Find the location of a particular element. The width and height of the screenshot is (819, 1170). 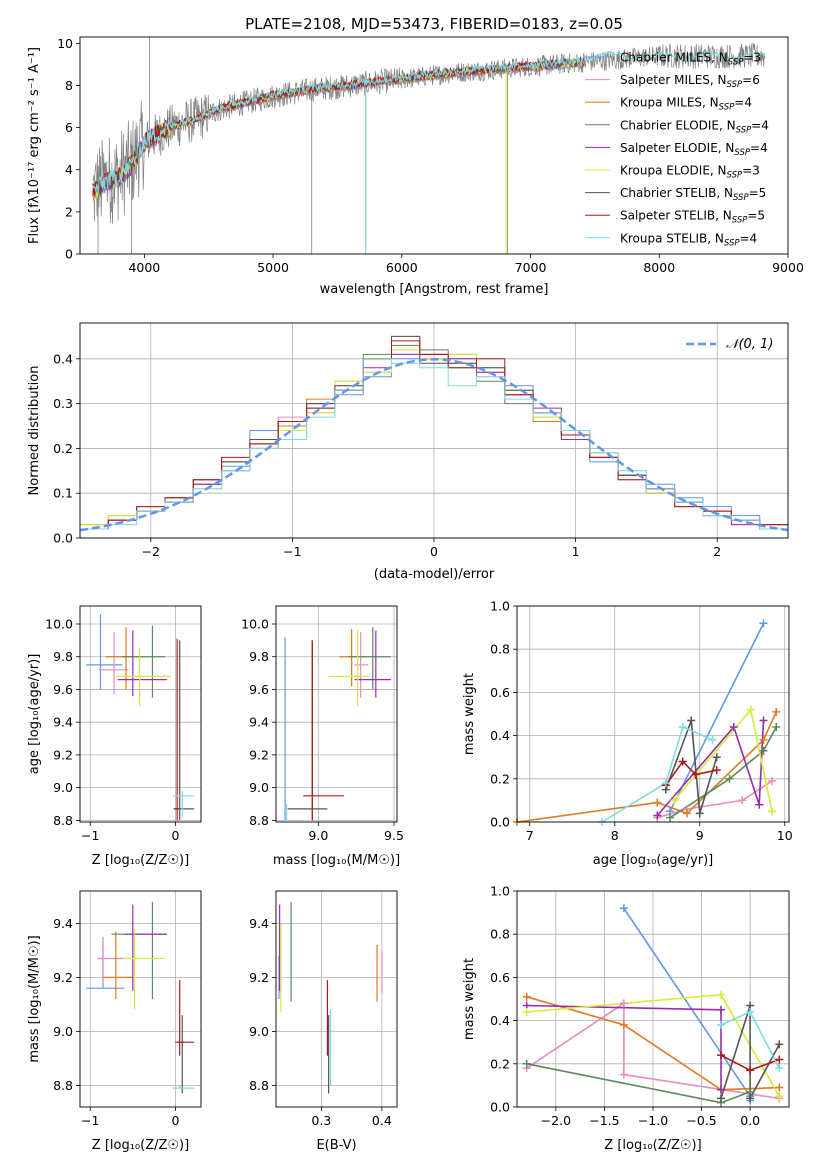

y-tick-label: 0.8 is located at coordinates (500, 934).